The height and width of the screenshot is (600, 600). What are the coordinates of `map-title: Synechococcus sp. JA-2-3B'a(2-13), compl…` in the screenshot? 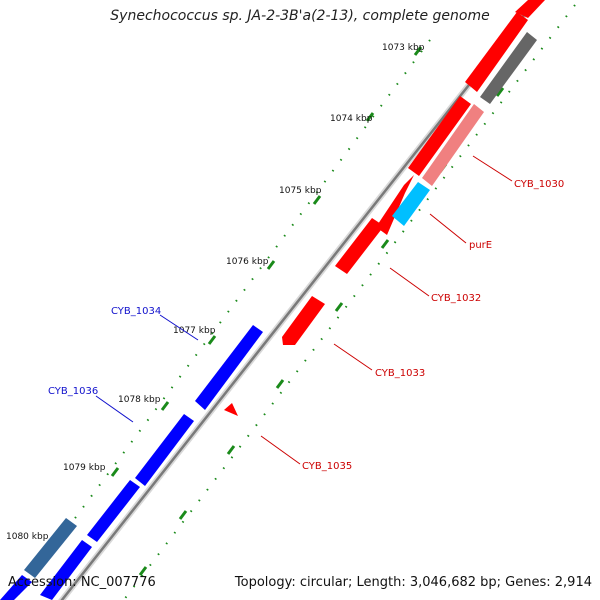 It's located at (300, 16).